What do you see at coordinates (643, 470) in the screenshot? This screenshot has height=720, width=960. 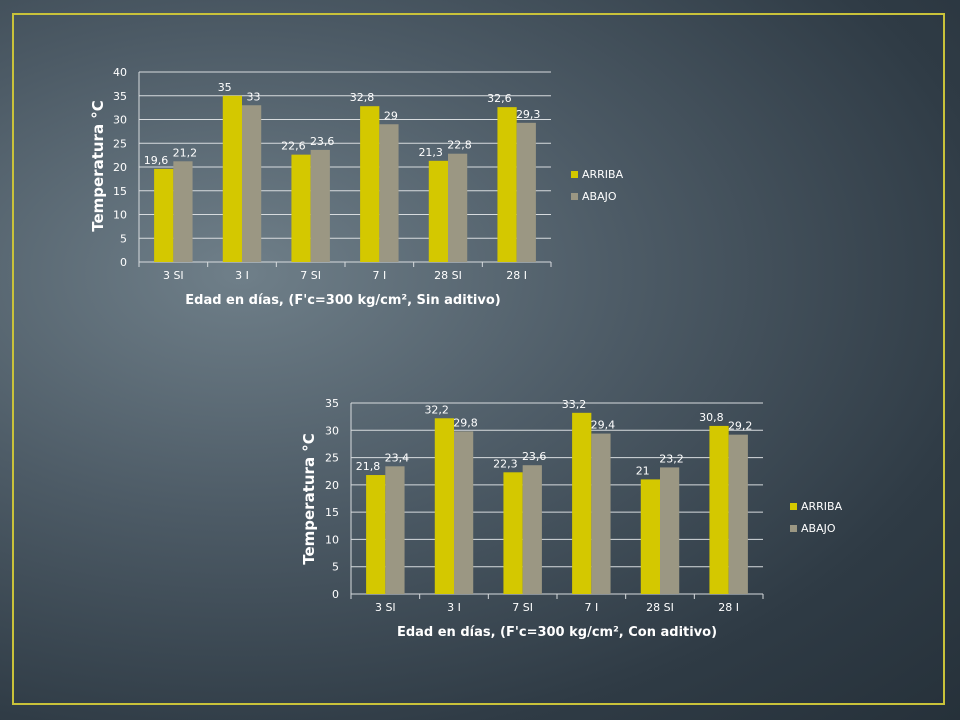 I see `data-label: 21` at bounding box center [643, 470].